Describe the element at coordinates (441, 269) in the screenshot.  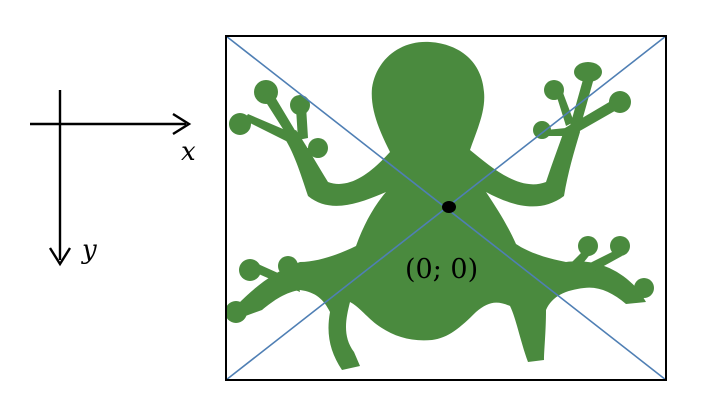
I see `origin-label: (0; 0)` at that location.